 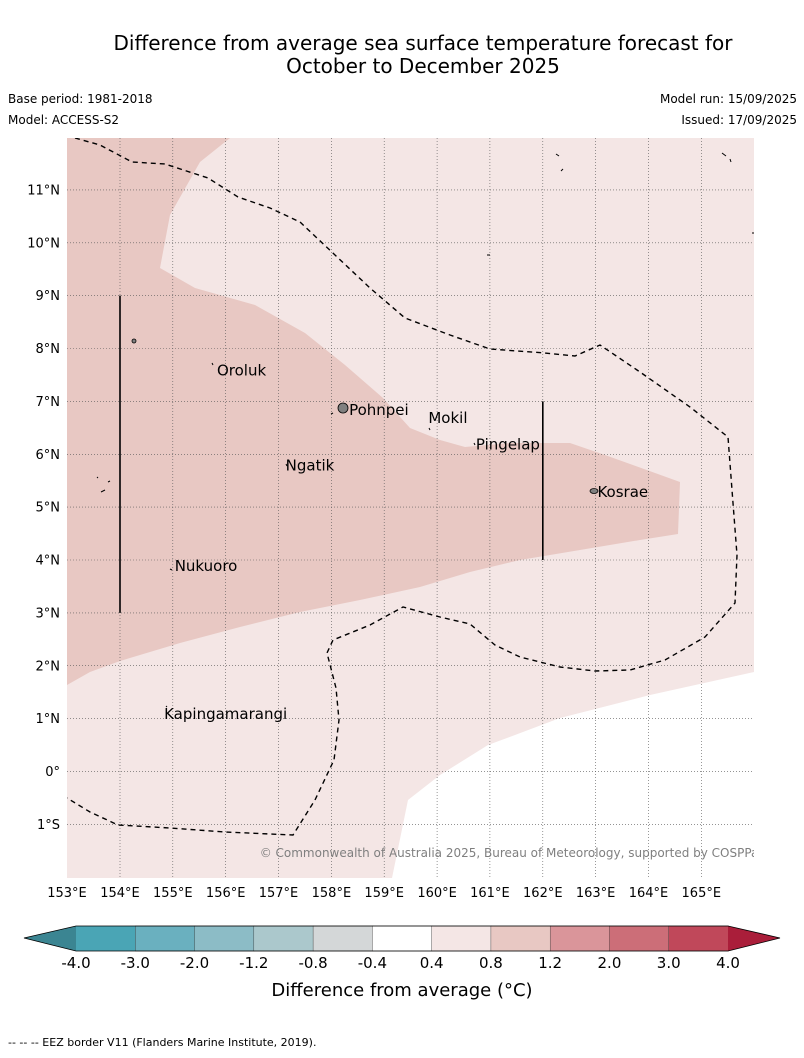 What do you see at coordinates (134, 341) in the screenshot?
I see `island-west` at bounding box center [134, 341].